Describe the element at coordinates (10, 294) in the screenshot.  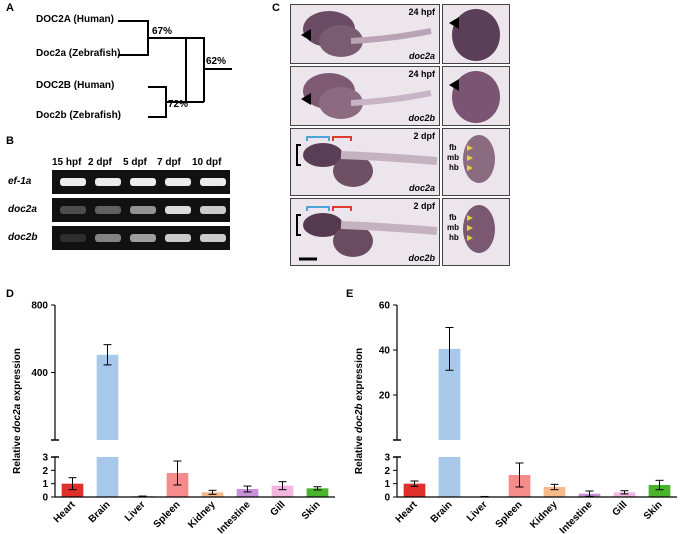
I see `panel-letter-d: D` at that location.